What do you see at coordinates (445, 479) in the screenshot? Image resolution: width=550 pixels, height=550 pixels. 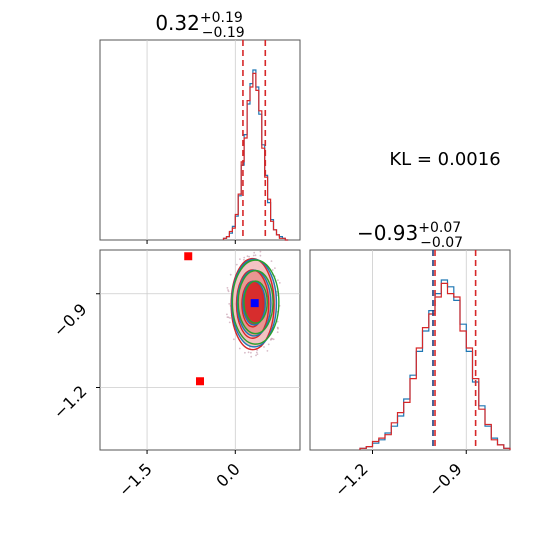 I see `x-tick-label-p2-b: −0.9` at bounding box center [445, 479].